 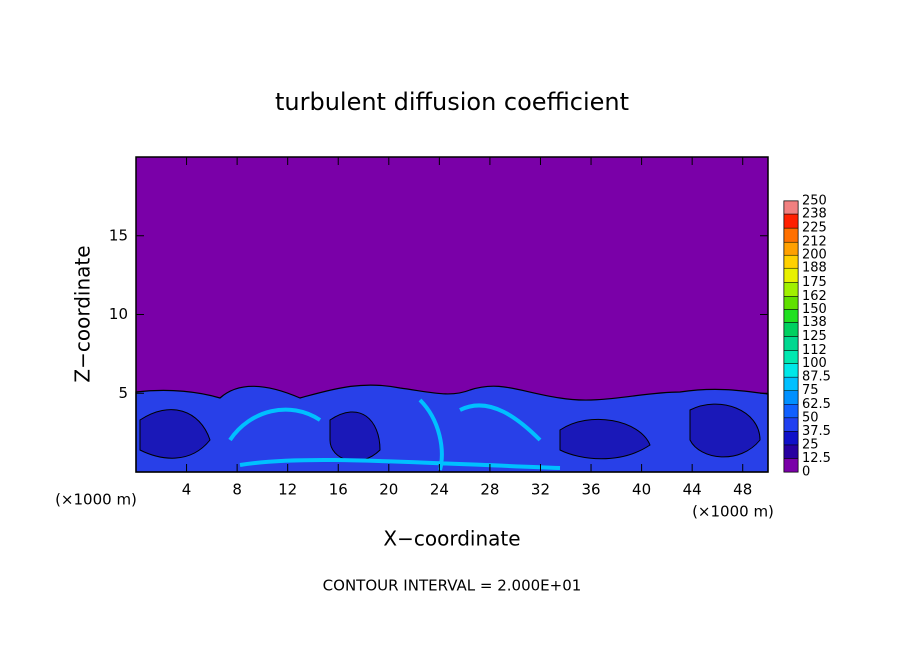 What do you see at coordinates (394, 434) in the screenshot?
I see `turbulent-streaks` at bounding box center [394, 434].